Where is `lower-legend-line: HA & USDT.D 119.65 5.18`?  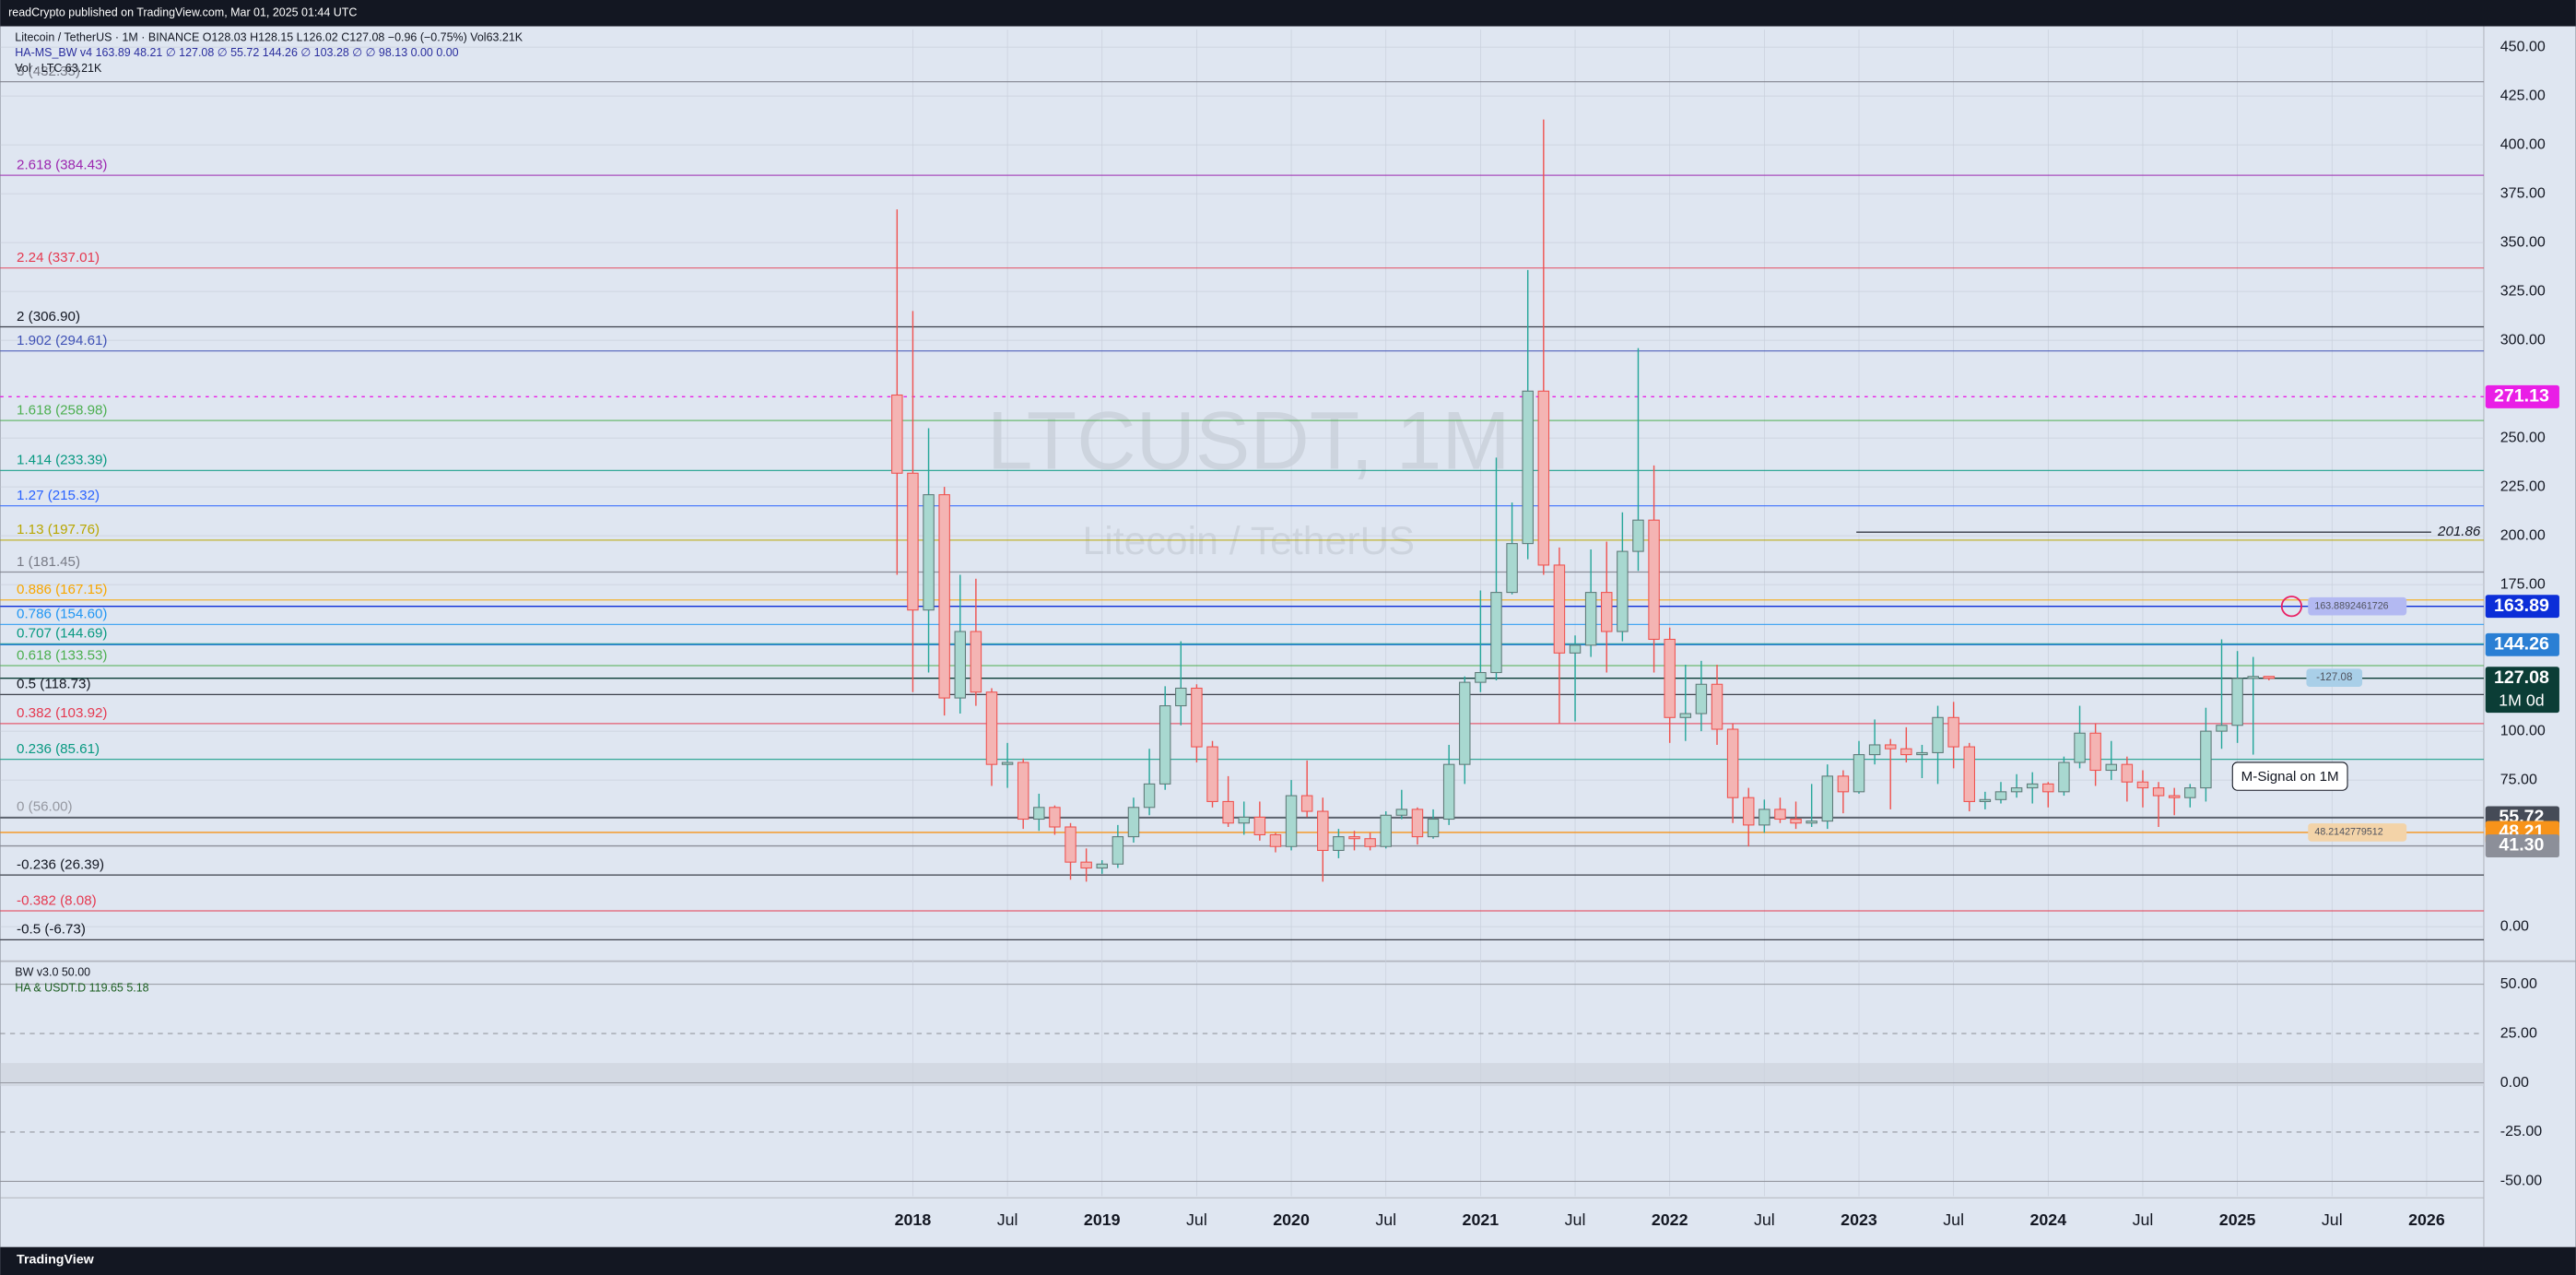 lower-legend-line: HA & USDT.D 119.65 5.18 is located at coordinates (81, 988).